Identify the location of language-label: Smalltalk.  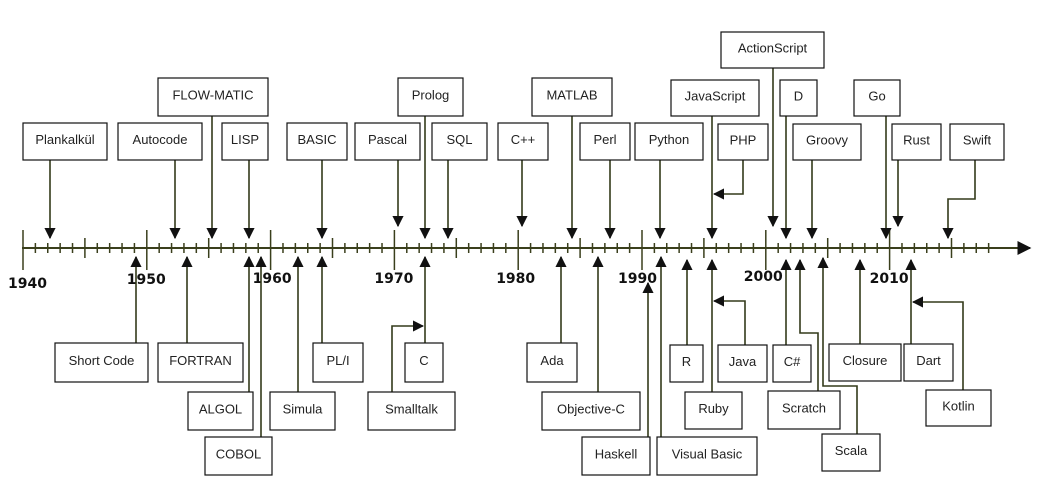
(411, 408).